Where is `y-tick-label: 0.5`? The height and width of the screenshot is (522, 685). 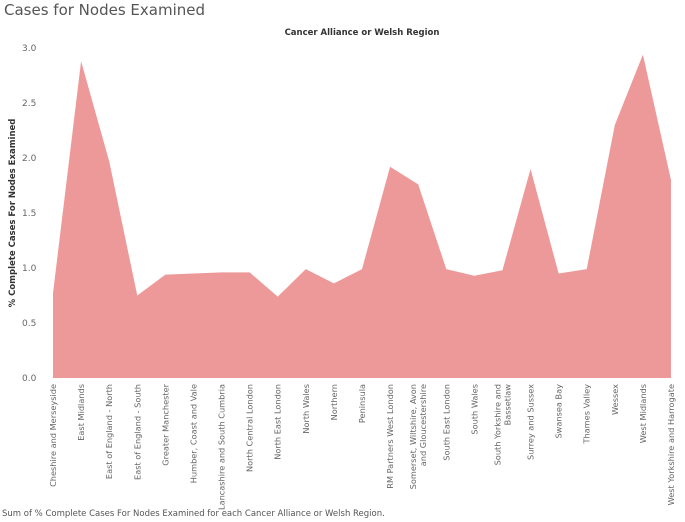 y-tick-label: 0.5 is located at coordinates (29, 324).